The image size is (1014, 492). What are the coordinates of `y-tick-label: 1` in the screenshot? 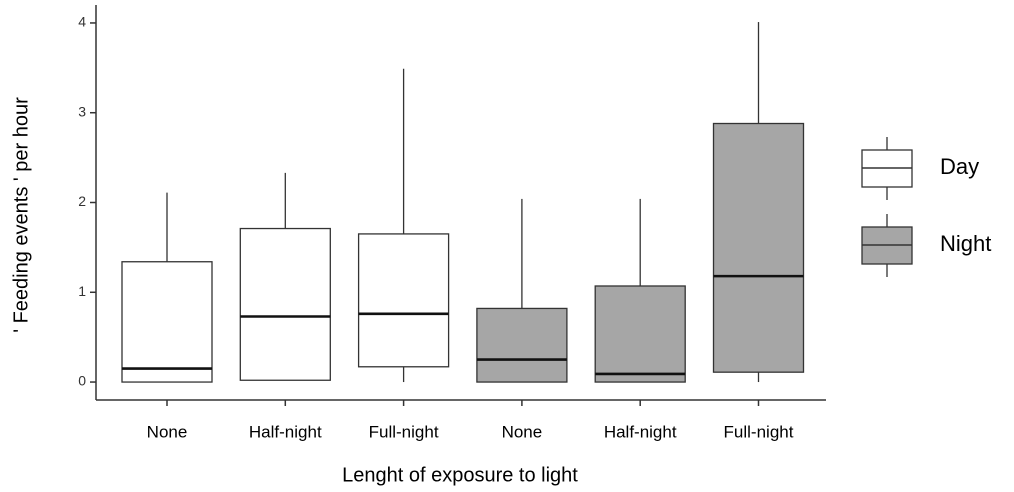 It's located at (82, 291).